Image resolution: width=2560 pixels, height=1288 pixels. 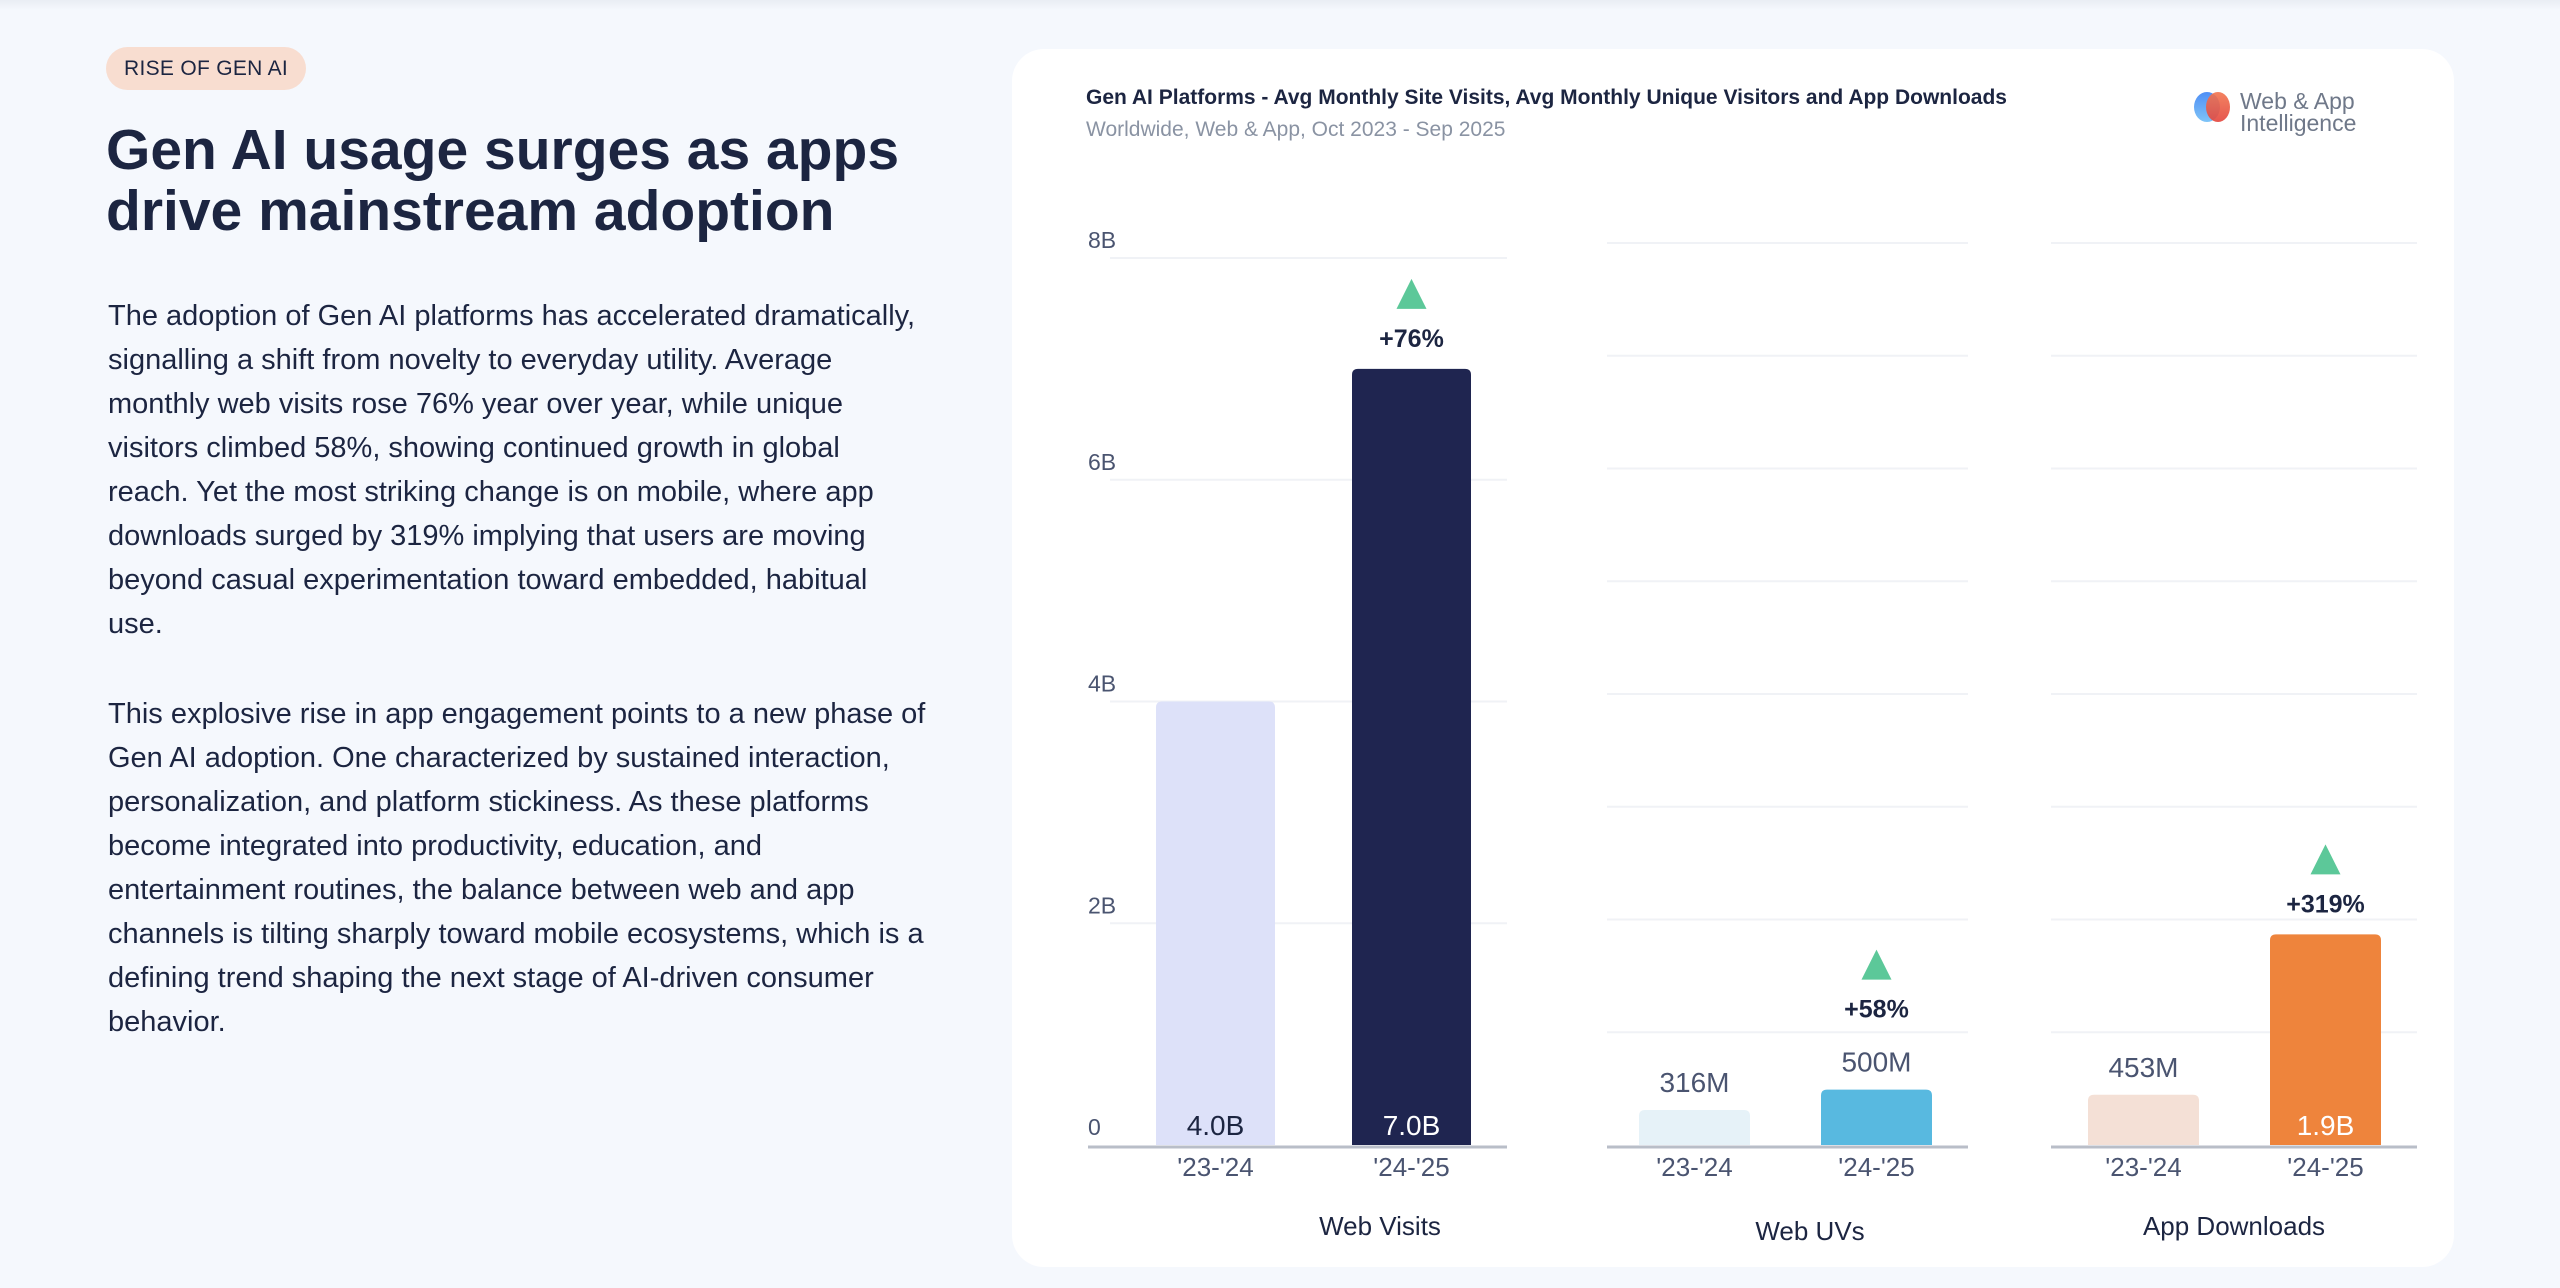 What do you see at coordinates (1102, 905) in the screenshot?
I see `y-tick-label: 2B` at bounding box center [1102, 905].